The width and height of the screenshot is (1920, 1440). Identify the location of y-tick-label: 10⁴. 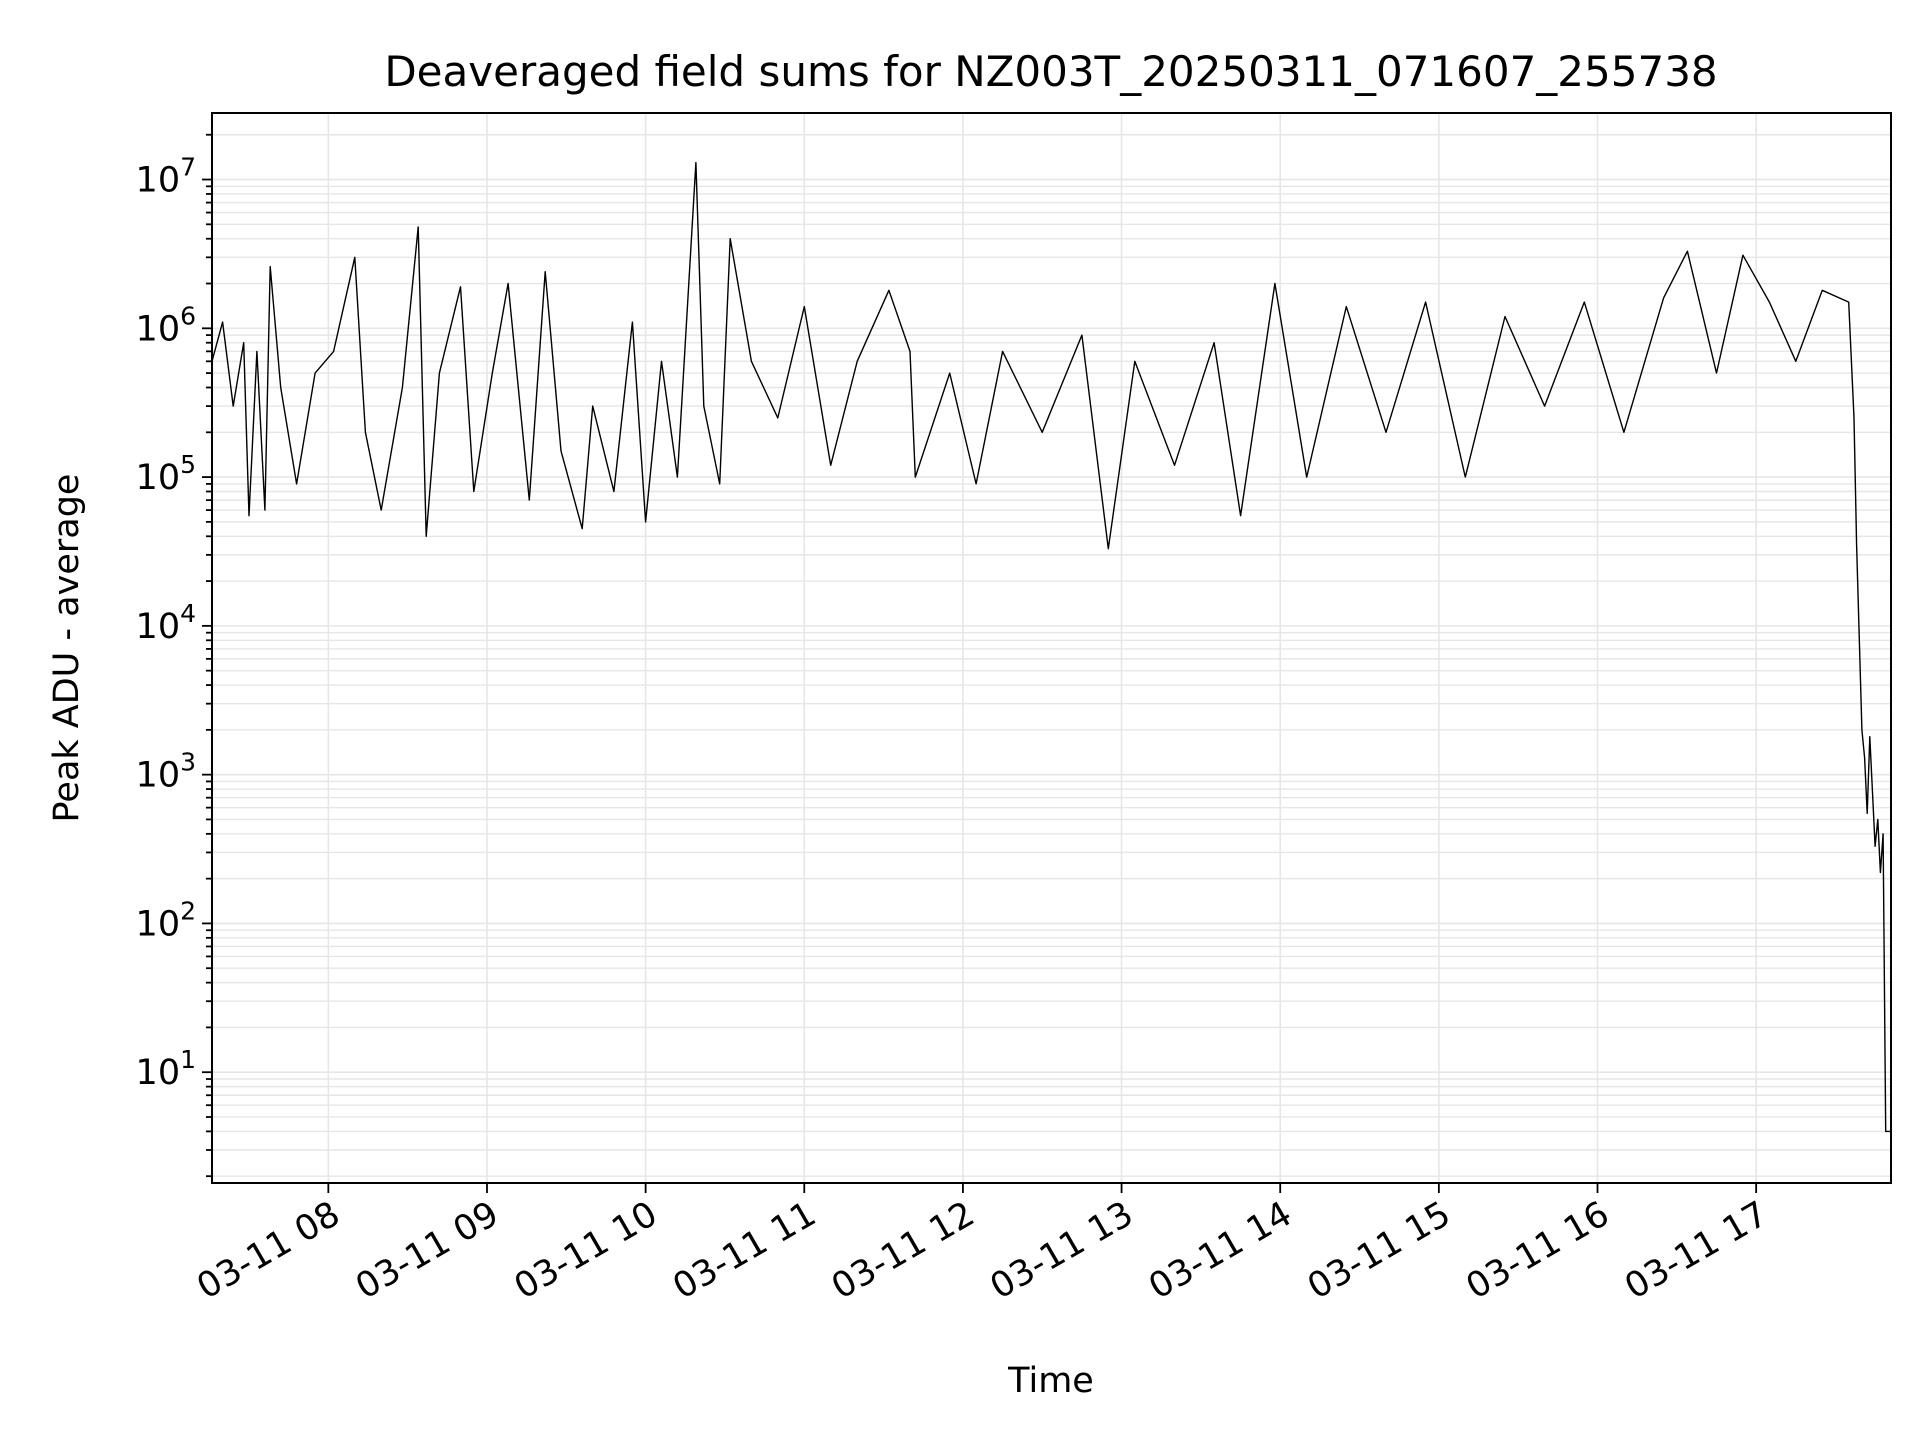
(166, 623).